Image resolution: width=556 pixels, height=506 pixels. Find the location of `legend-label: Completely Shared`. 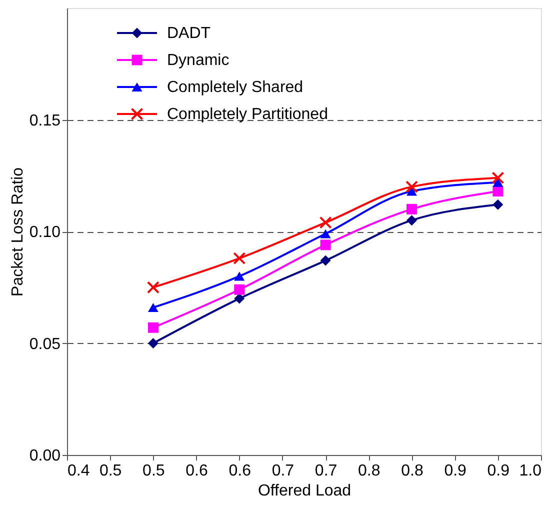

legend-label: Completely Shared is located at coordinates (235, 87).